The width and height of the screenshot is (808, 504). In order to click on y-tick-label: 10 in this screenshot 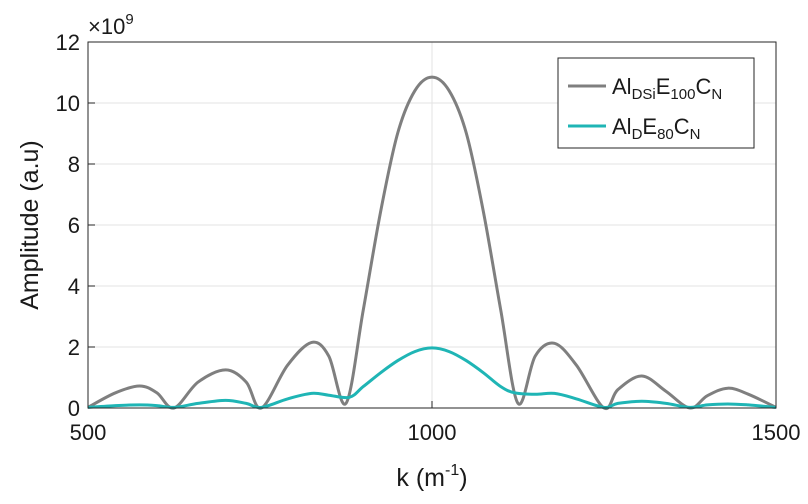, I will do `click(68, 103)`.